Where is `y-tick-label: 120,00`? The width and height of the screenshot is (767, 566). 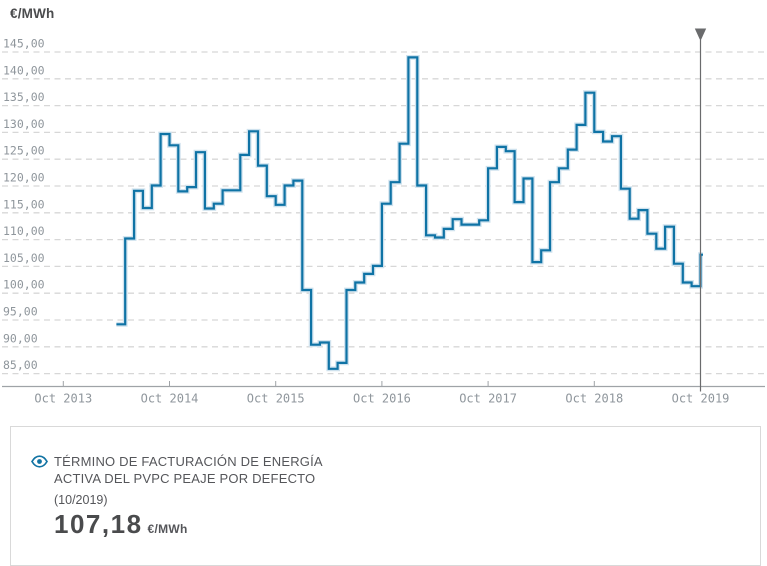
y-tick-label: 120,00 is located at coordinates (24, 178).